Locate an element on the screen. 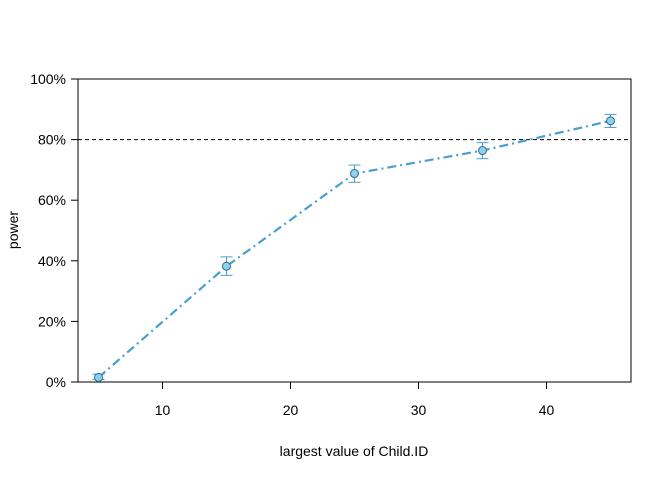 The height and width of the screenshot is (480, 672). x-tick-label: 30 is located at coordinates (419, 410).